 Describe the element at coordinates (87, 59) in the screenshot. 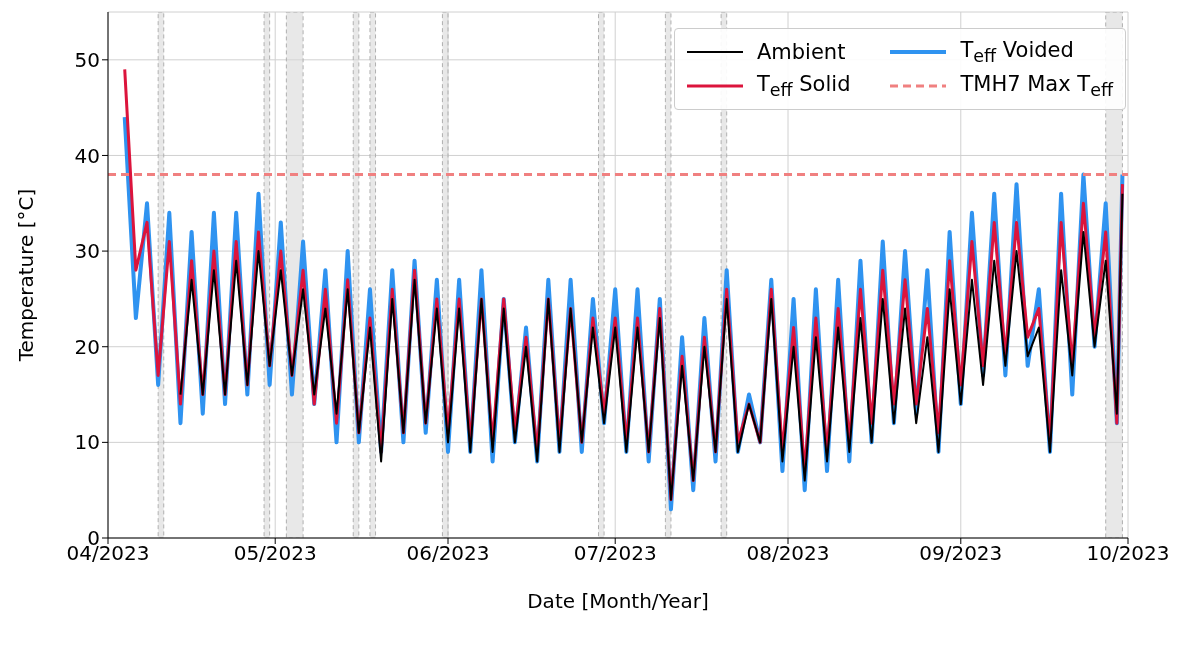

I see `y-tick-label: 50` at that location.